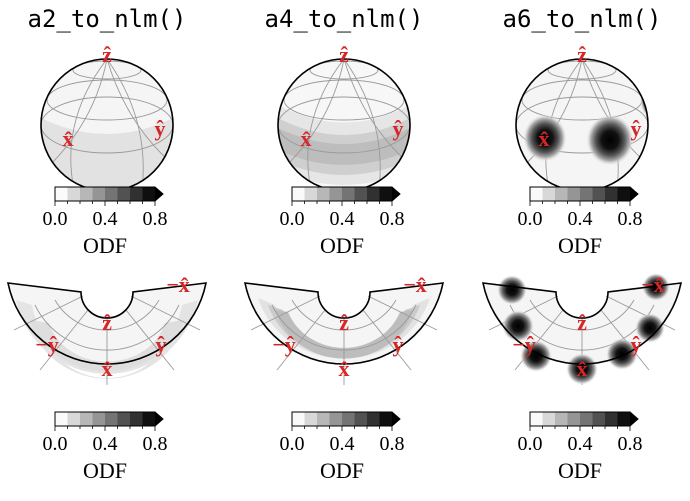 The width and height of the screenshot is (690, 501). I want to click on sphere-plot-a4: ẑ x̂ ŷ, so click(344, 117).